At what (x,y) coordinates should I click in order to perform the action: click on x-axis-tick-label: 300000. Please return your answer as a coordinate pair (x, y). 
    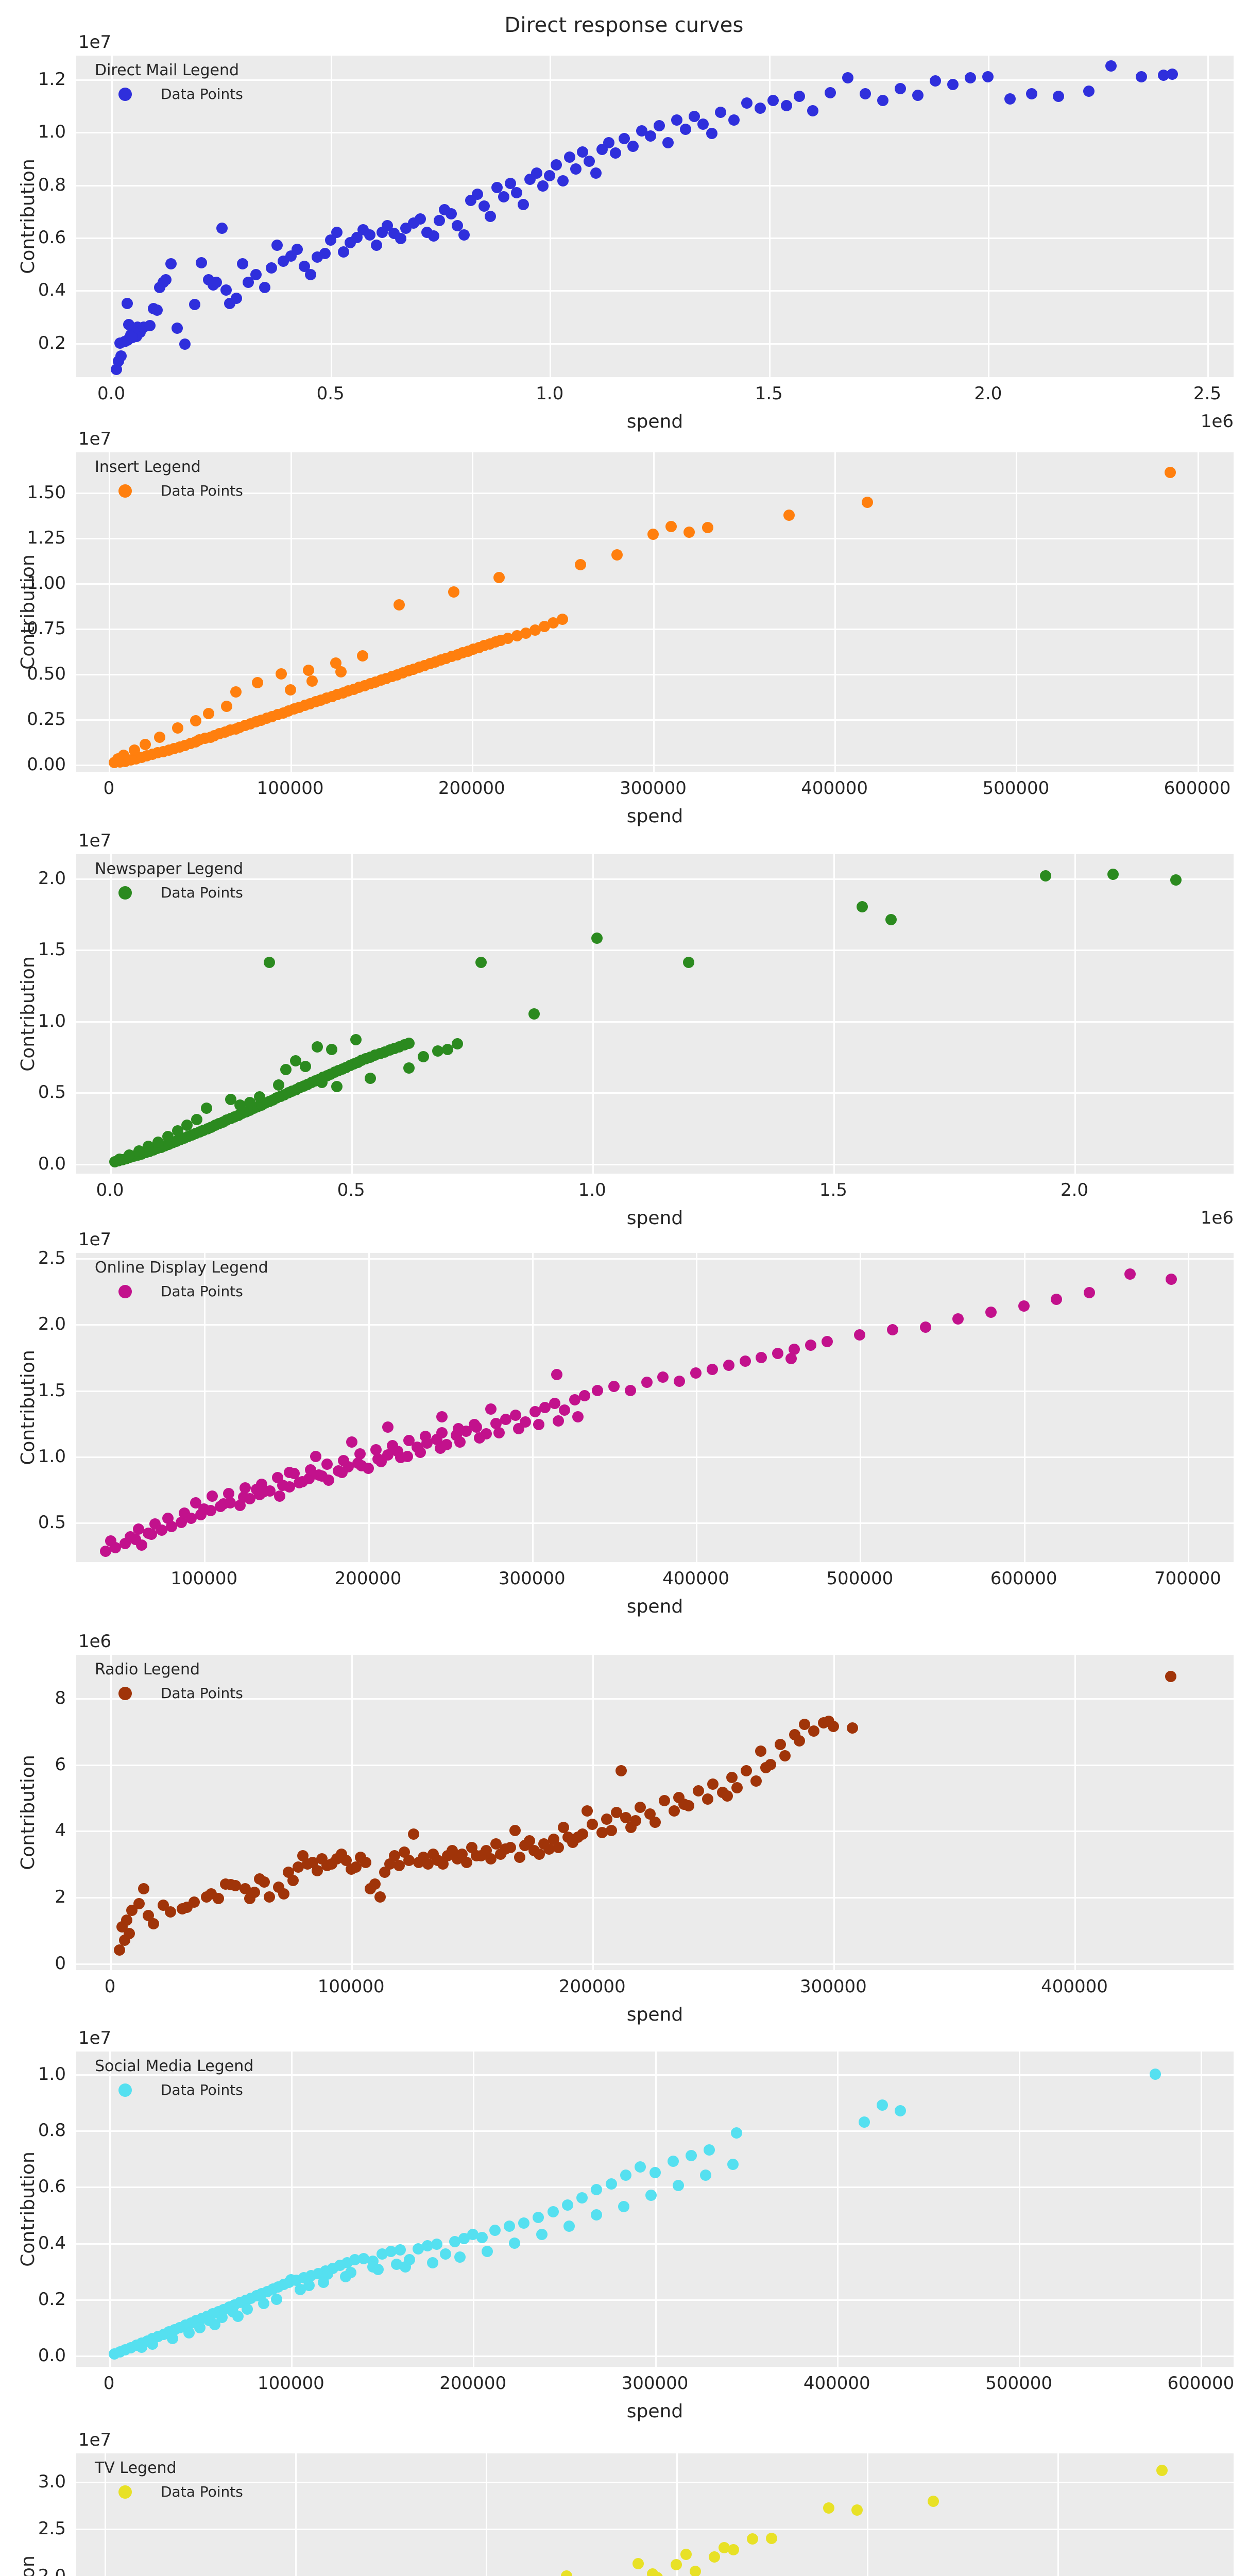
    Looking at the image, I should click on (653, 788).